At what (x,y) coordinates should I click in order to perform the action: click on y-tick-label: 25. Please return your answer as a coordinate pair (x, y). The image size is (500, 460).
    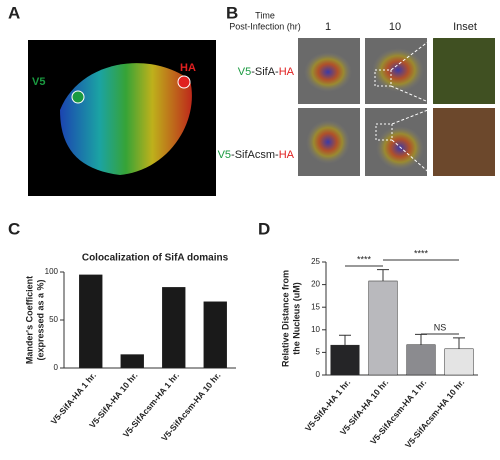
    Looking at the image, I should click on (315, 261).